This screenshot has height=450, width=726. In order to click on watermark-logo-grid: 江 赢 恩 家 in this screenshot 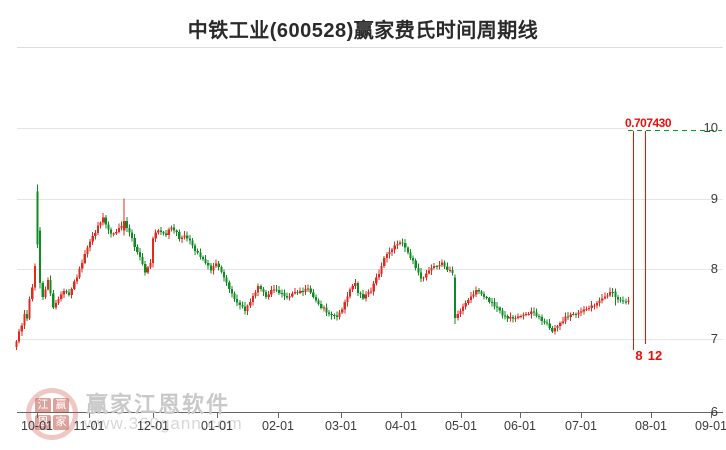, I will do `click(52, 414)`.